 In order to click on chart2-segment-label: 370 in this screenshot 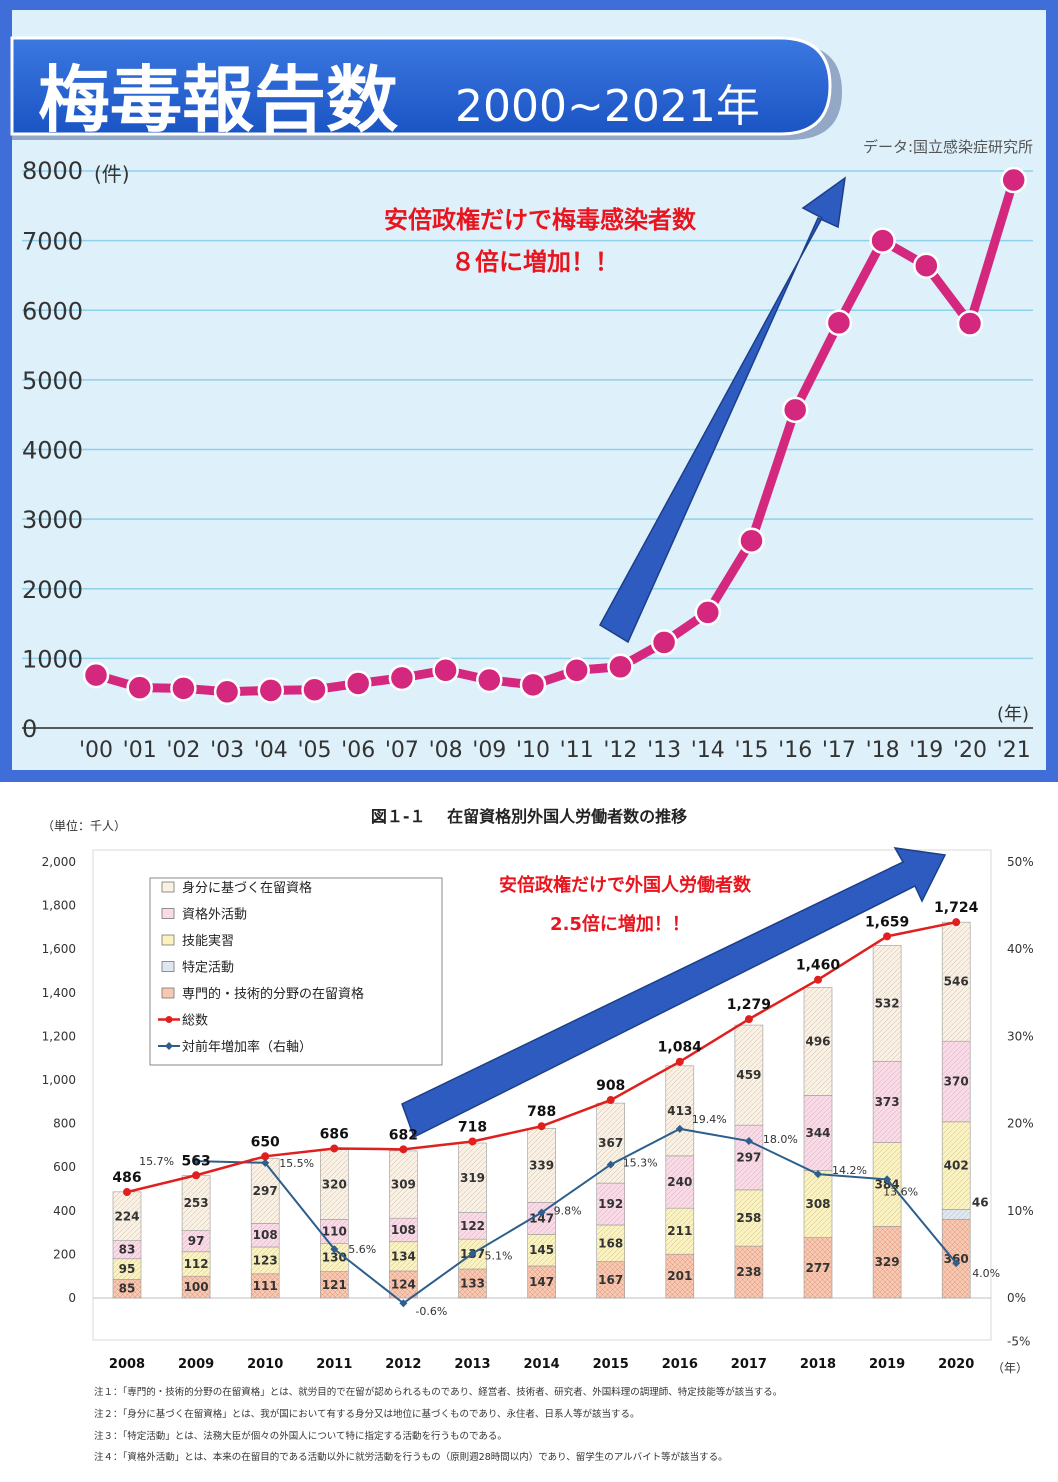, I will do `click(956, 1082)`.